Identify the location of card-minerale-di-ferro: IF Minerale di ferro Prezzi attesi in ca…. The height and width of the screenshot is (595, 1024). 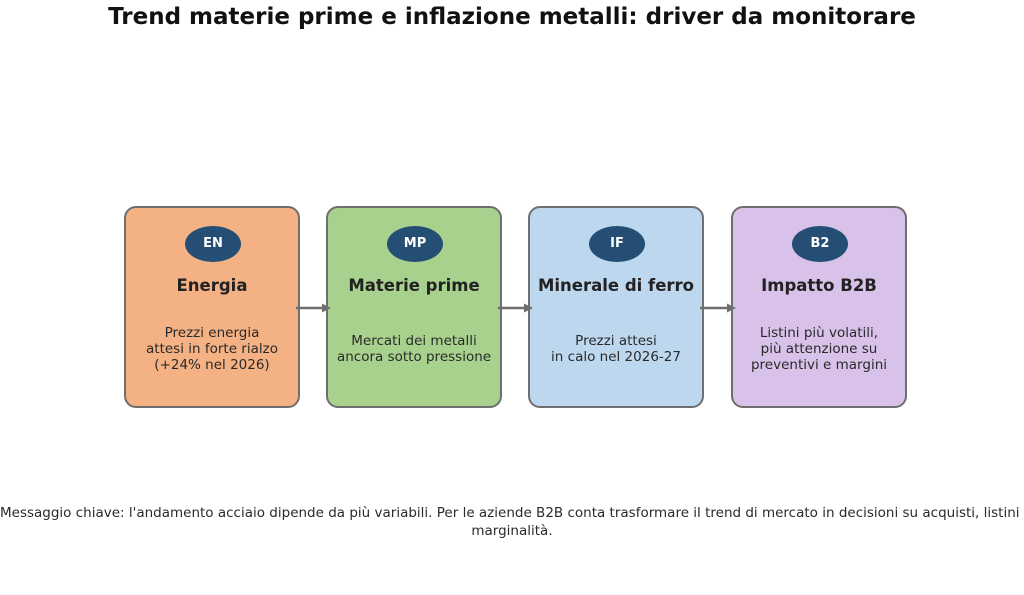
(616, 307).